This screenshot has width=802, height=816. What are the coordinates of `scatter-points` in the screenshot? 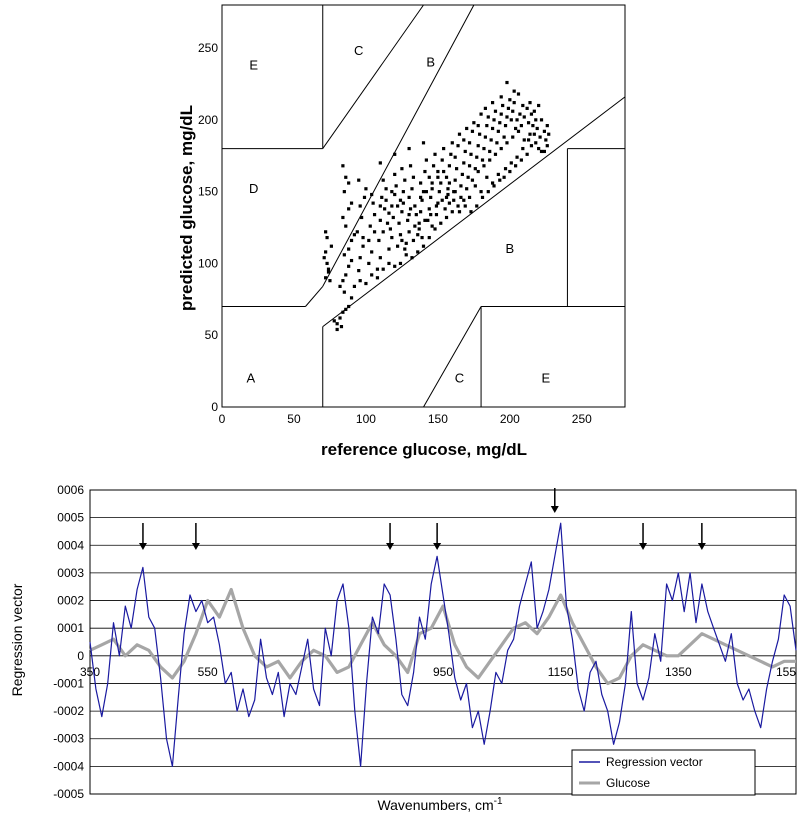 It's located at (436, 206).